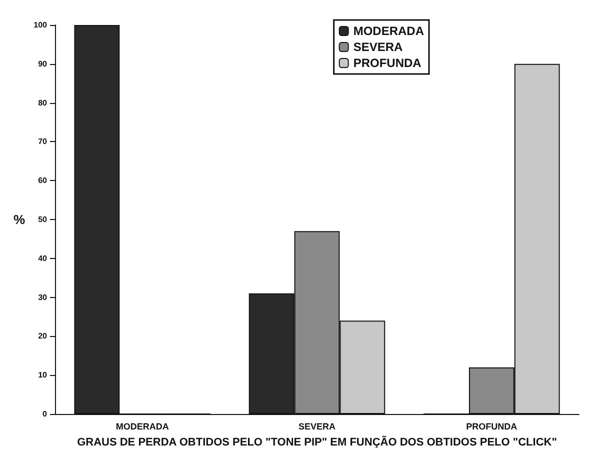 This screenshot has height=469, width=599. What do you see at coordinates (43, 63) in the screenshot?
I see `y-tick-label: 90` at bounding box center [43, 63].